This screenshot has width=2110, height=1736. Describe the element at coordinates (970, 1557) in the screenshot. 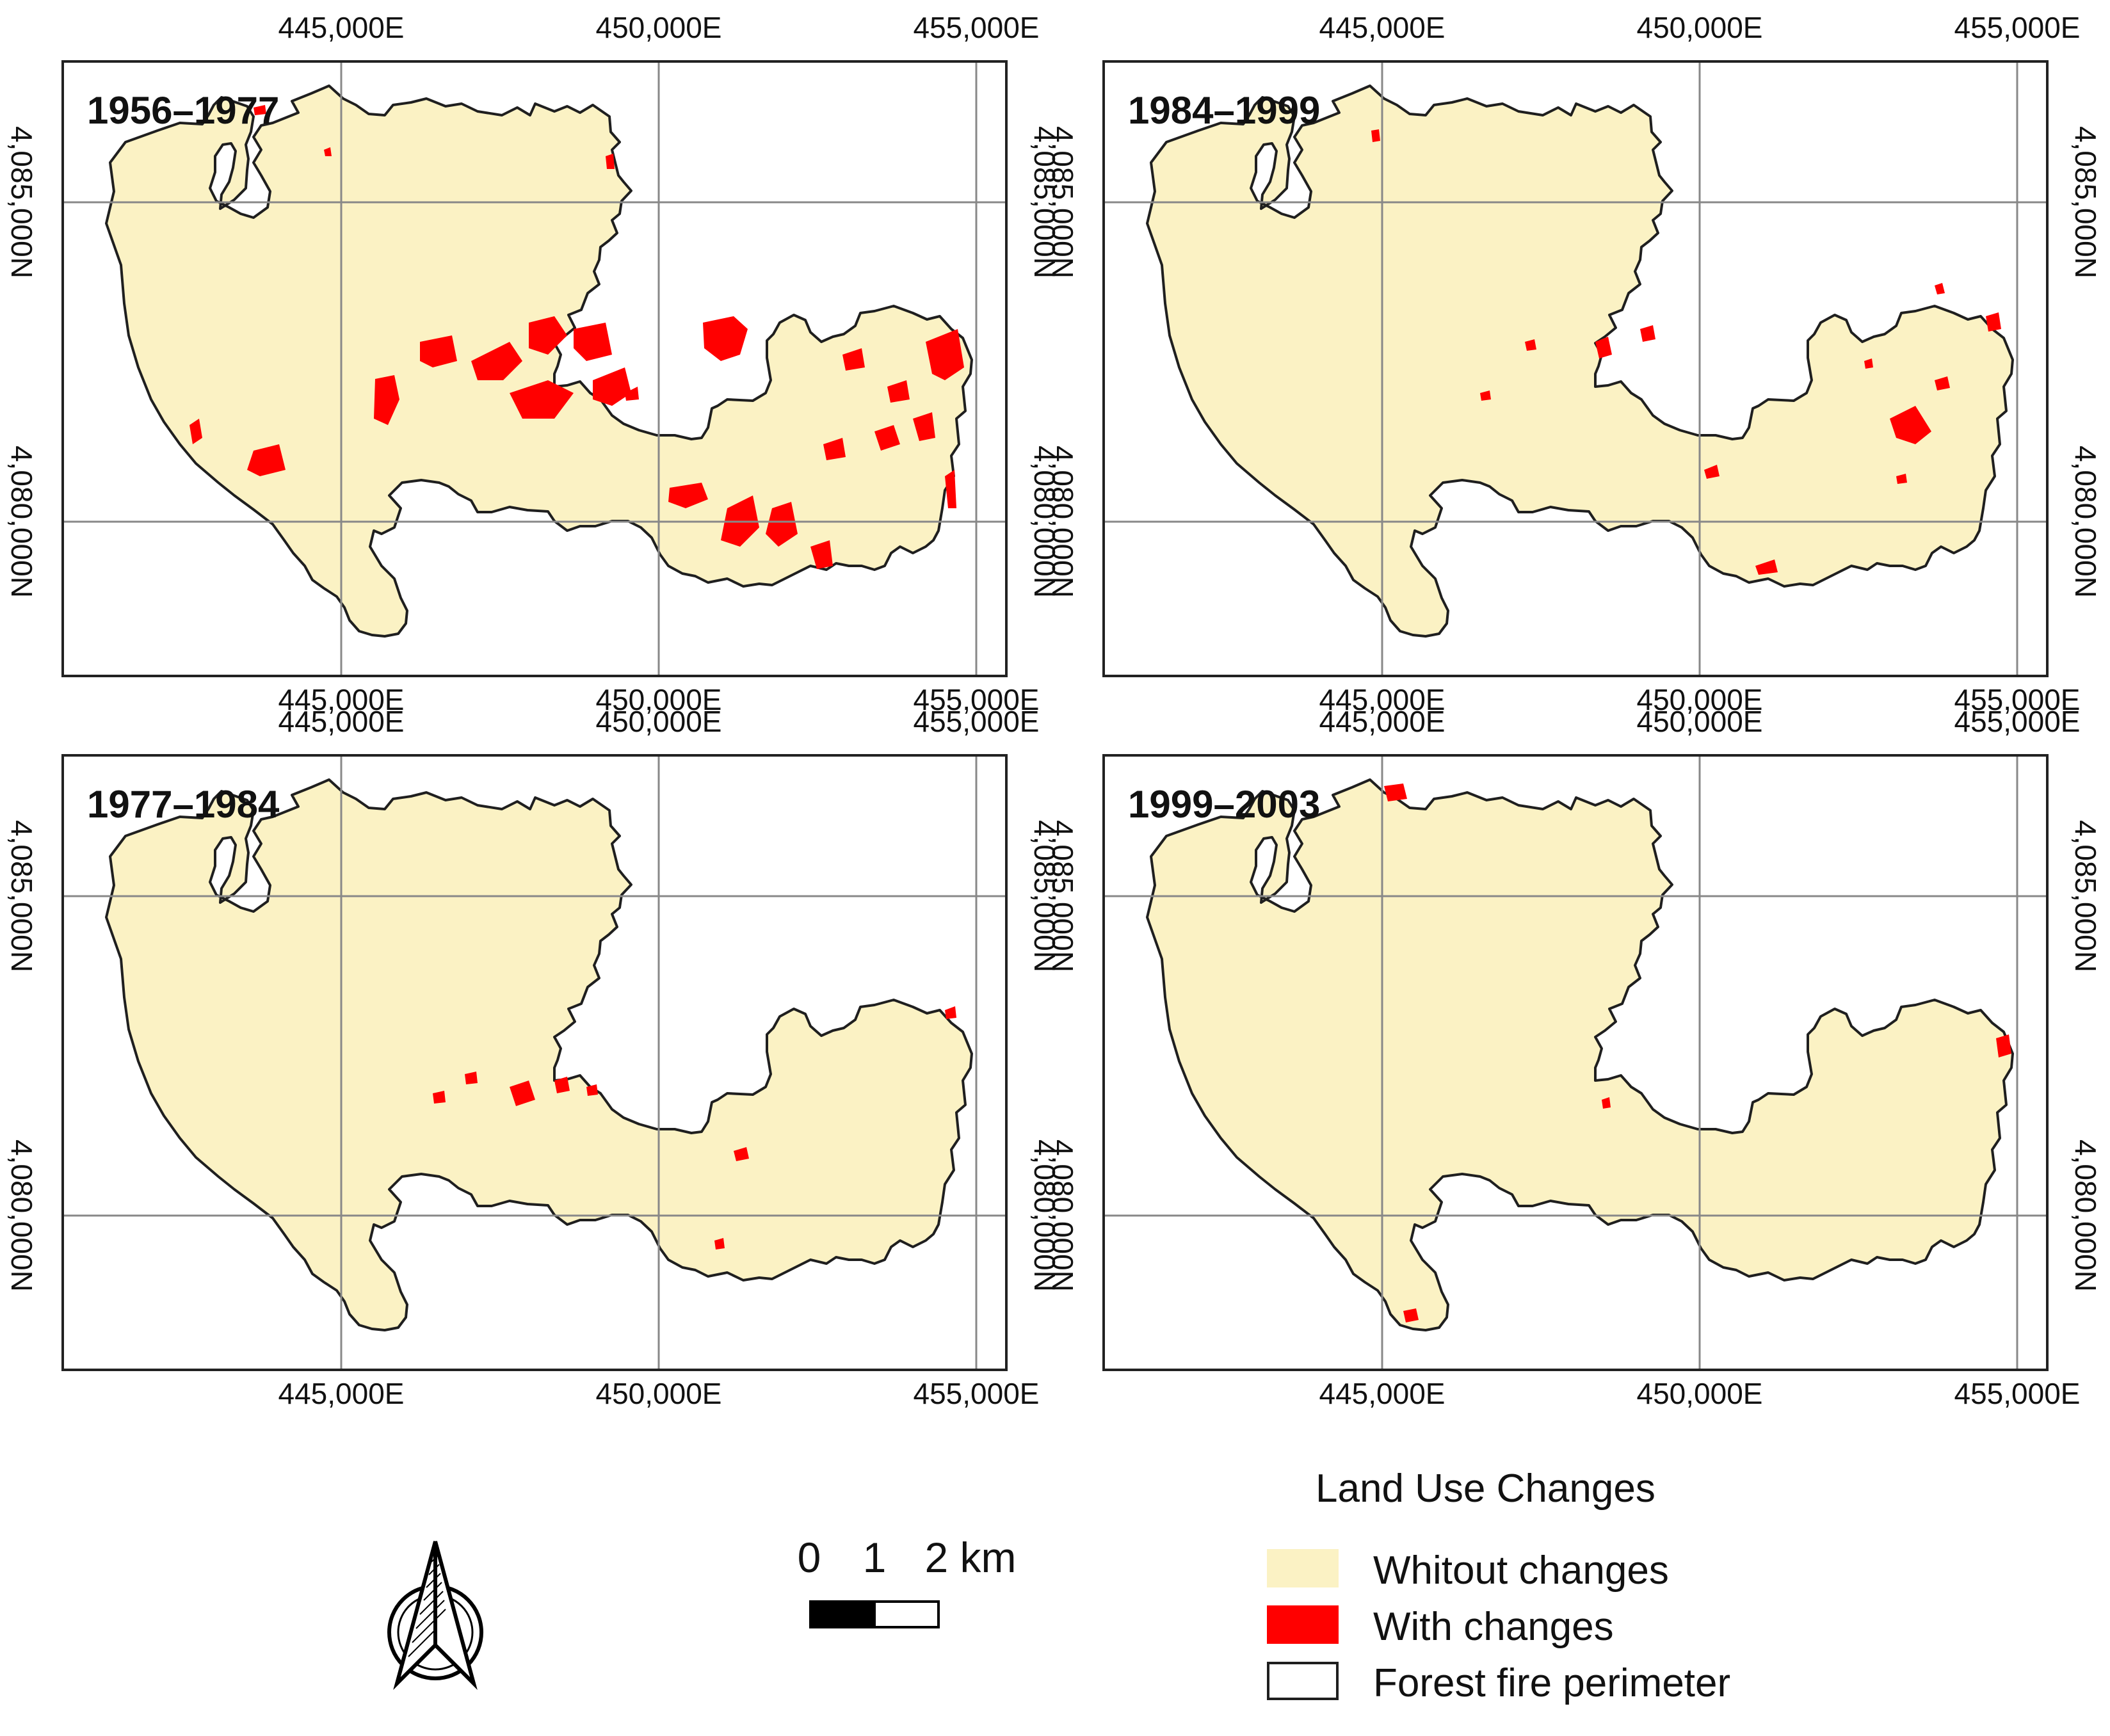

I see `scale-tick-2: 2 km` at that location.